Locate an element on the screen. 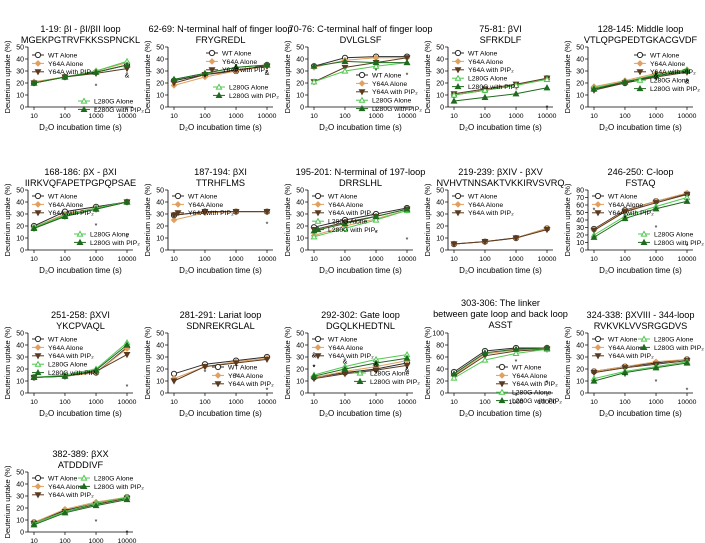 This screenshot has height=543, width=705. panel-subtitle: SDNREKRGLAL is located at coordinates (220, 326).